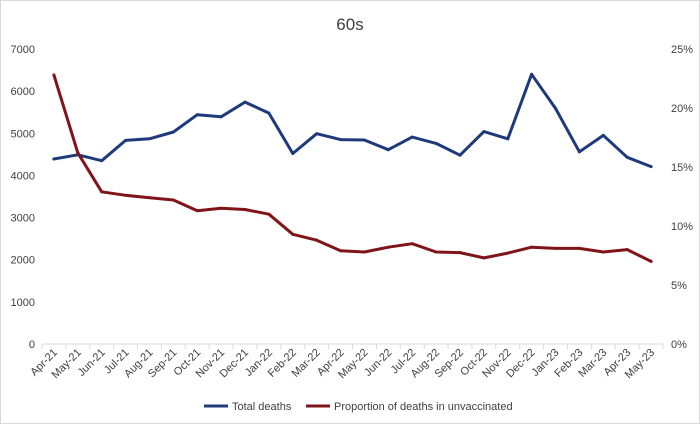  I want to click on left-tick-label: 2000, so click(23, 261).